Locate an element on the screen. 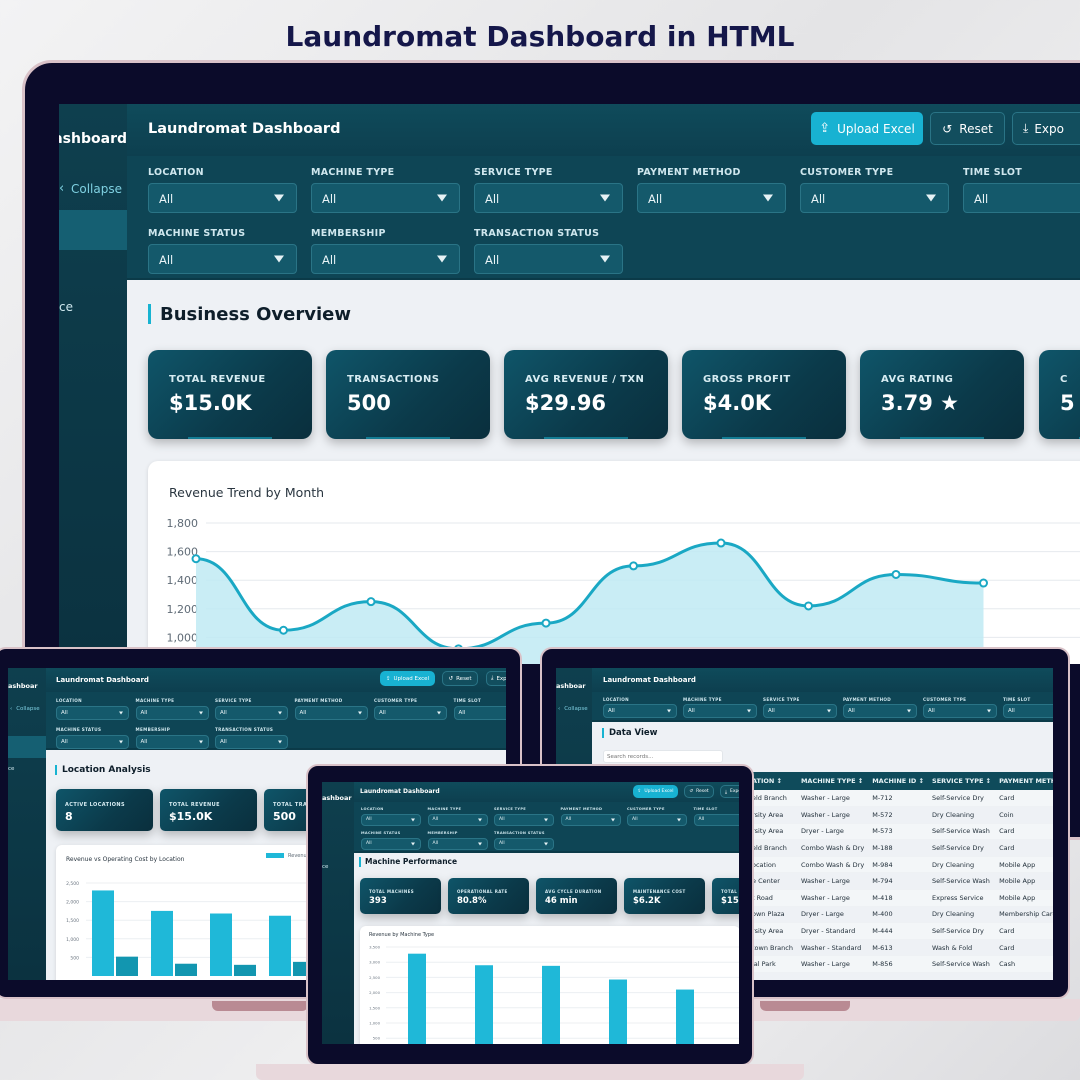 Image resolution: width=1080 pixels, height=1080 pixels. filter-label: MACHINE STATUS is located at coordinates (197, 233).